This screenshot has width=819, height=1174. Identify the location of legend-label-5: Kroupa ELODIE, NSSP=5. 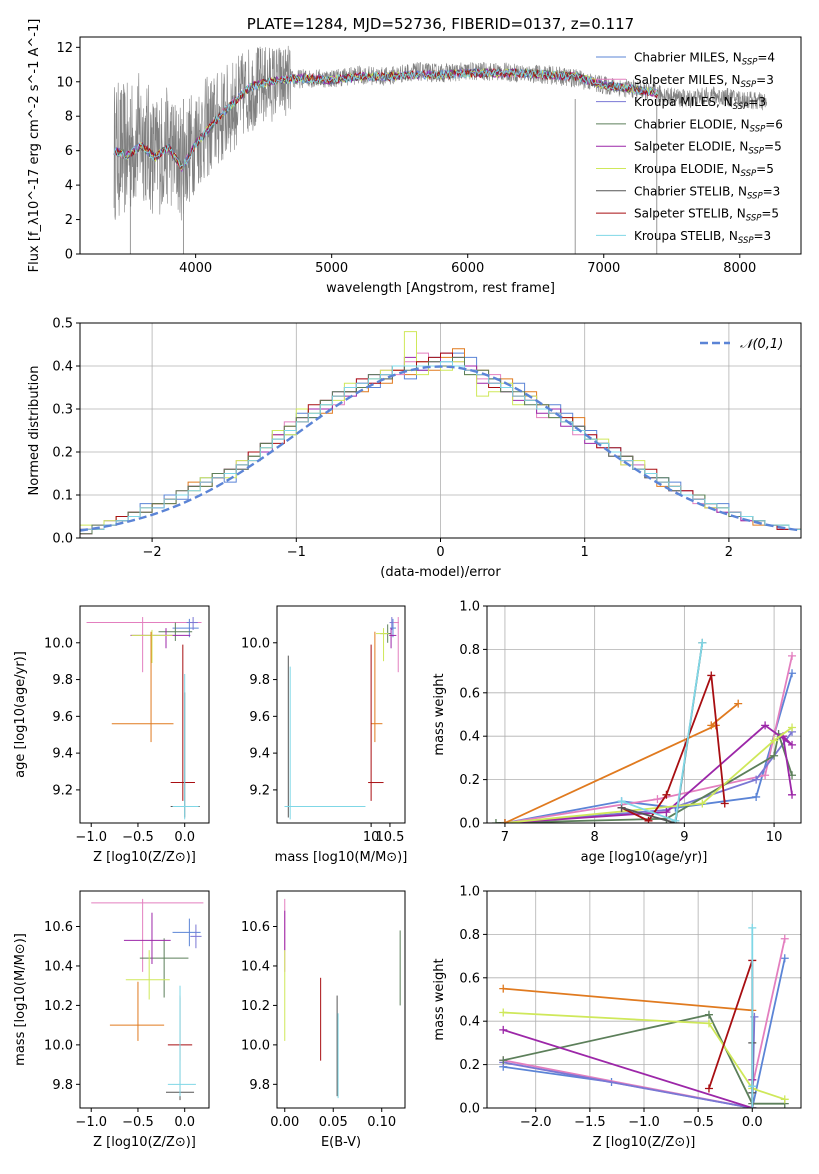
(704, 170).